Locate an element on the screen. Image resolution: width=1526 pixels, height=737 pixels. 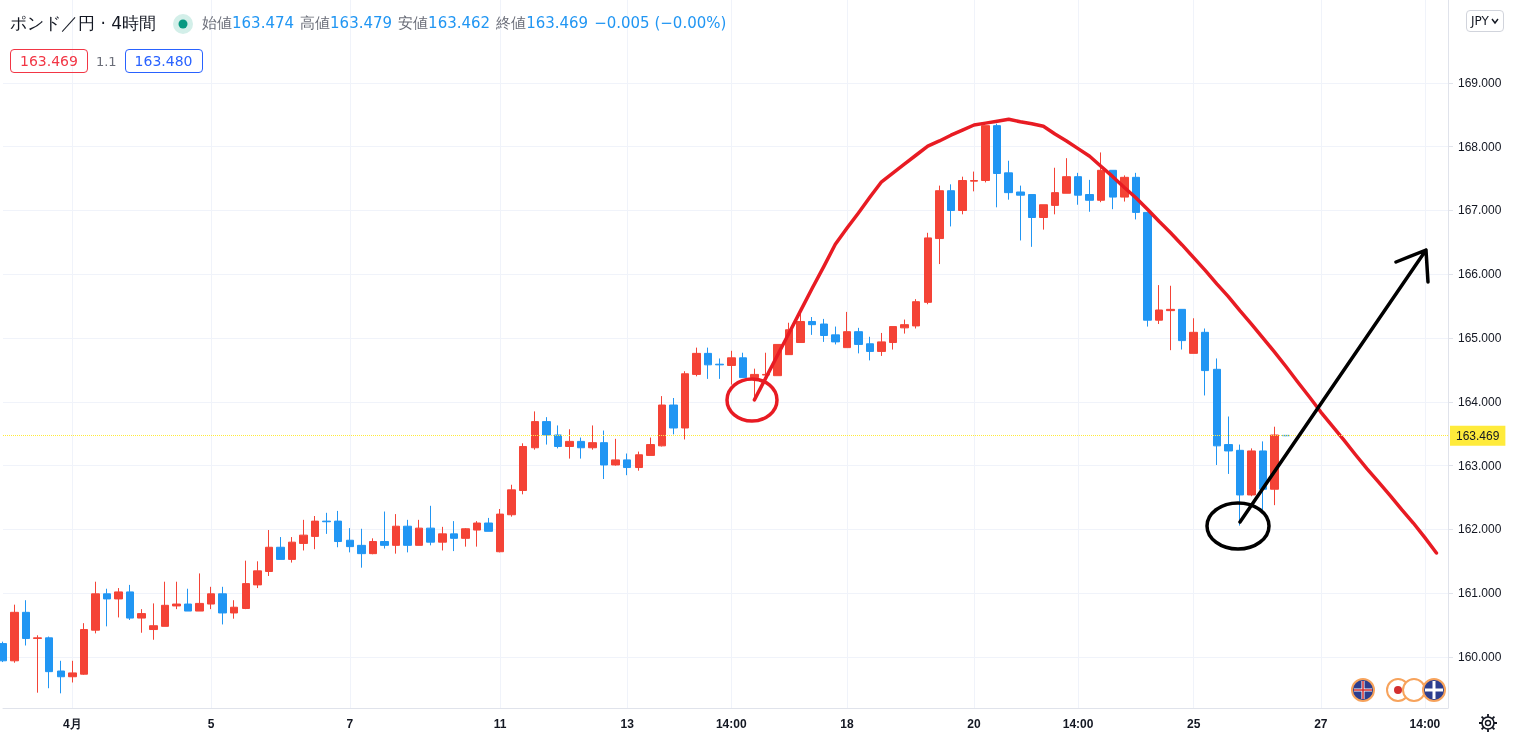
text: ポンド／円 · 4時間 is located at coordinates (83, 23).